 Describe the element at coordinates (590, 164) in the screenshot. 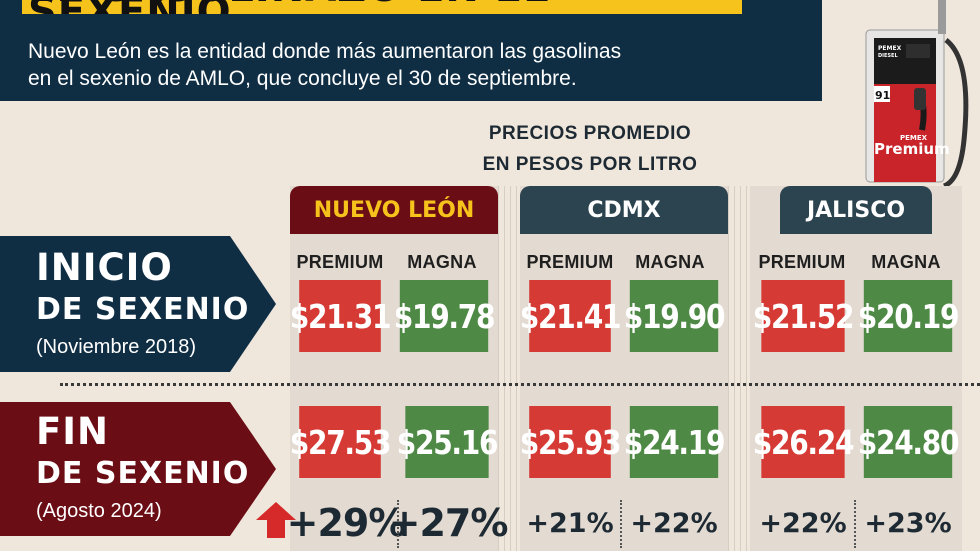

I see `caption-line-2: EN PESOS POR LITRO` at that location.